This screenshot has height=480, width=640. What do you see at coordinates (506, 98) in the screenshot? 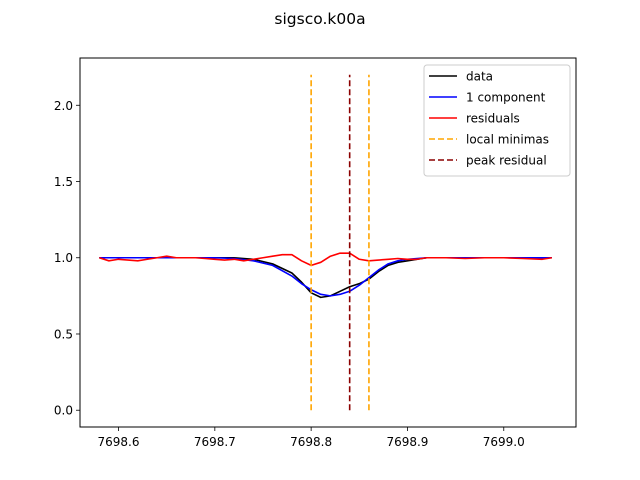
I see `legend-label: 1 component` at bounding box center [506, 98].